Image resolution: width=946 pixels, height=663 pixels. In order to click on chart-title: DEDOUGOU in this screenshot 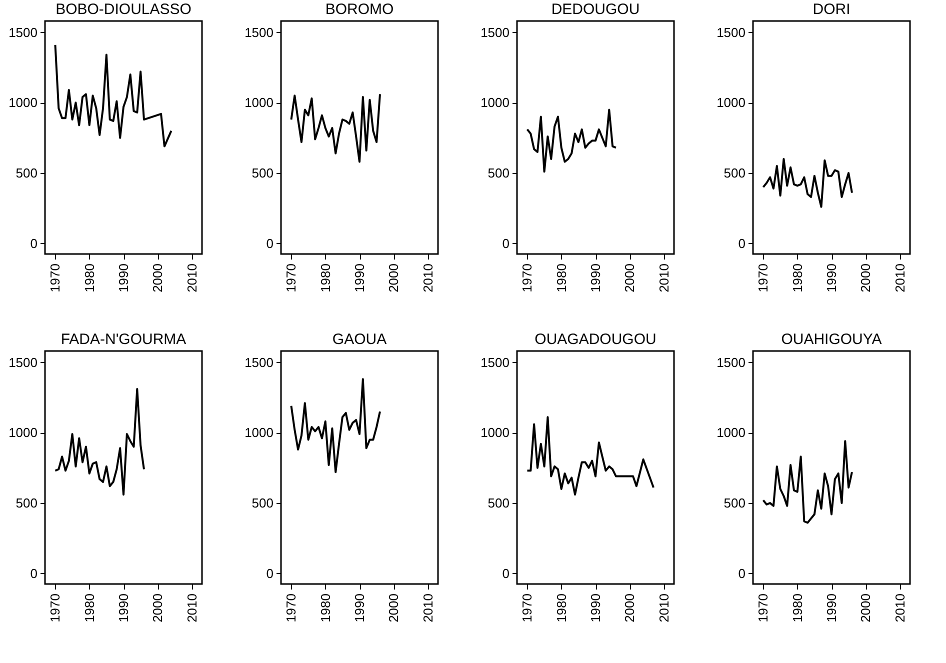, I will do `click(595, 9)`.